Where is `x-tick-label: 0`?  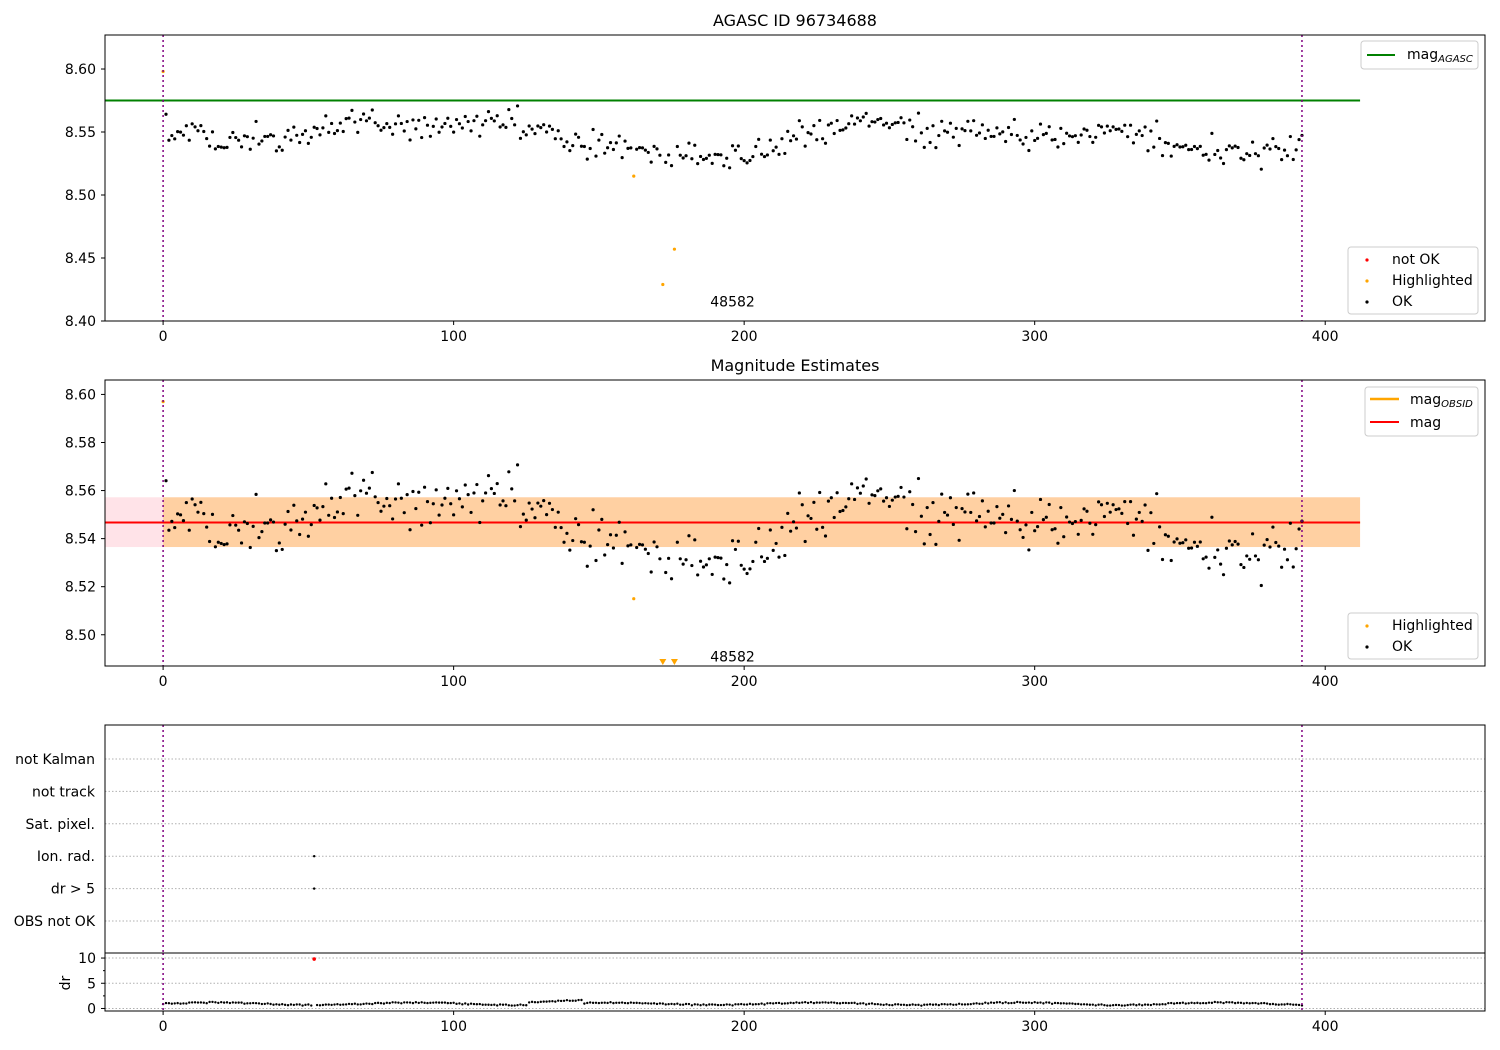 x-tick-label: 0 is located at coordinates (163, 1027).